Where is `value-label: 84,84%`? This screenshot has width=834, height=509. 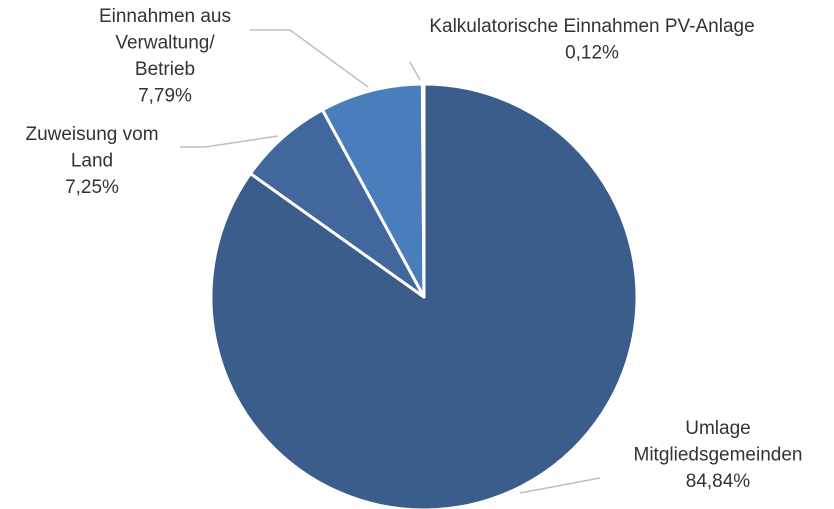 value-label: 84,84% is located at coordinates (718, 481).